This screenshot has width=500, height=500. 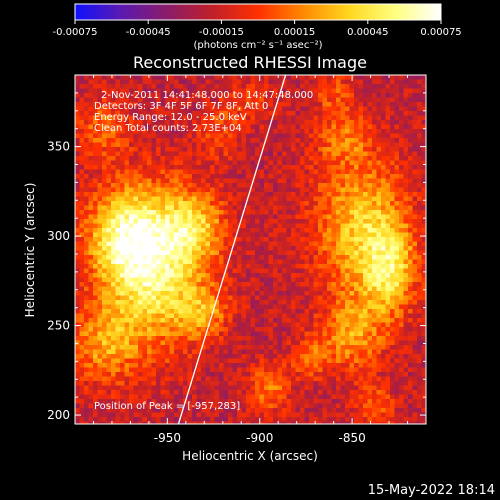 What do you see at coordinates (58, 415) in the screenshot?
I see `y-tick-label: 200` at bounding box center [58, 415].